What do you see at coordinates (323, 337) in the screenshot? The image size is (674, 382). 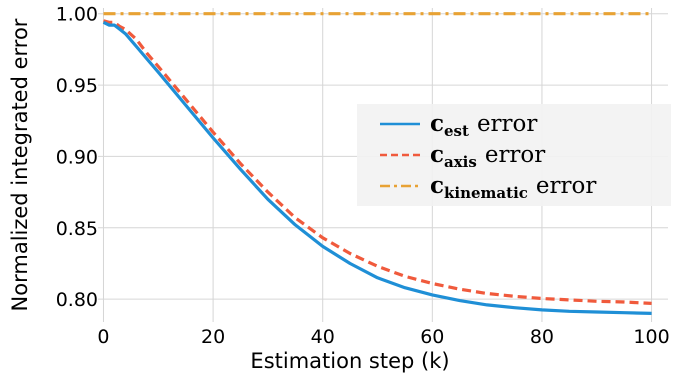 I see `x-tick-label: 40` at bounding box center [323, 337].